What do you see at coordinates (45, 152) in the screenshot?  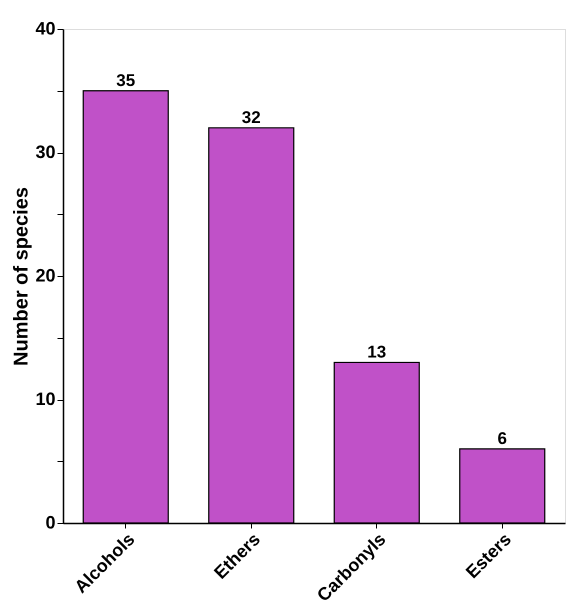 I see `y-tick-label: 30` at bounding box center [45, 152].